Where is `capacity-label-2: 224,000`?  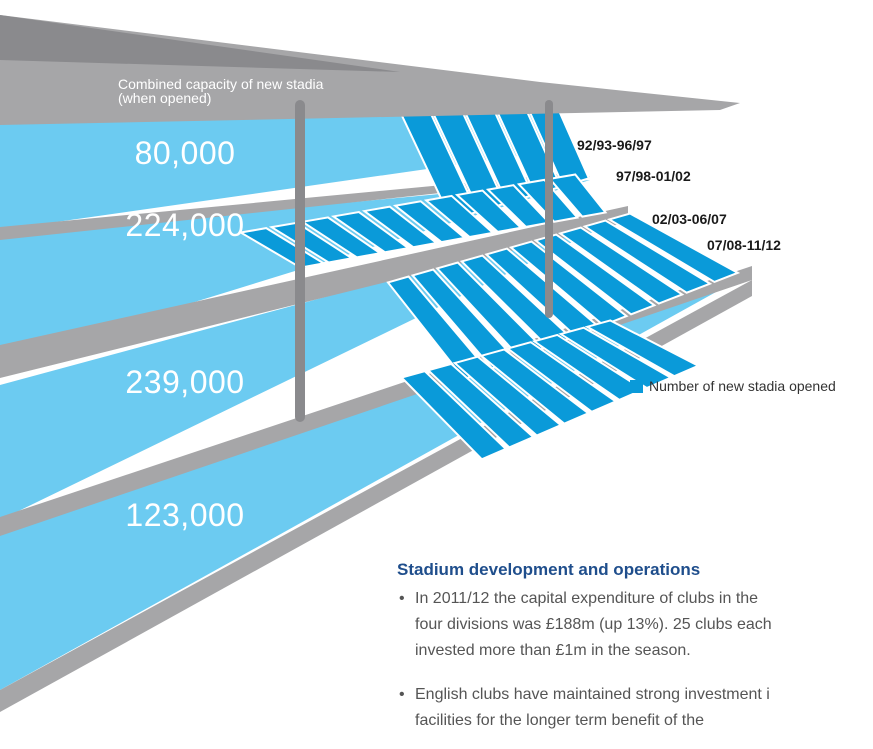
capacity-label-2: 224,000 is located at coordinates (185, 225).